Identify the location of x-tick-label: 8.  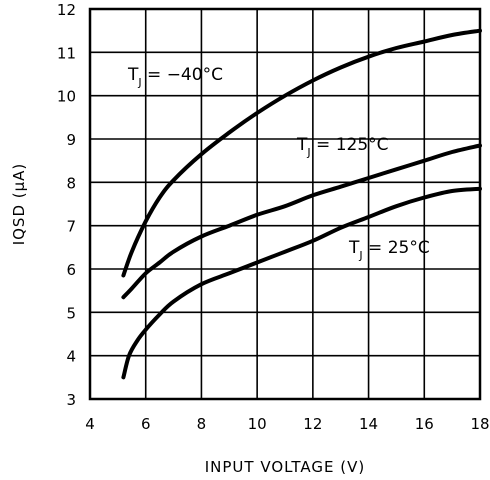
(202, 424).